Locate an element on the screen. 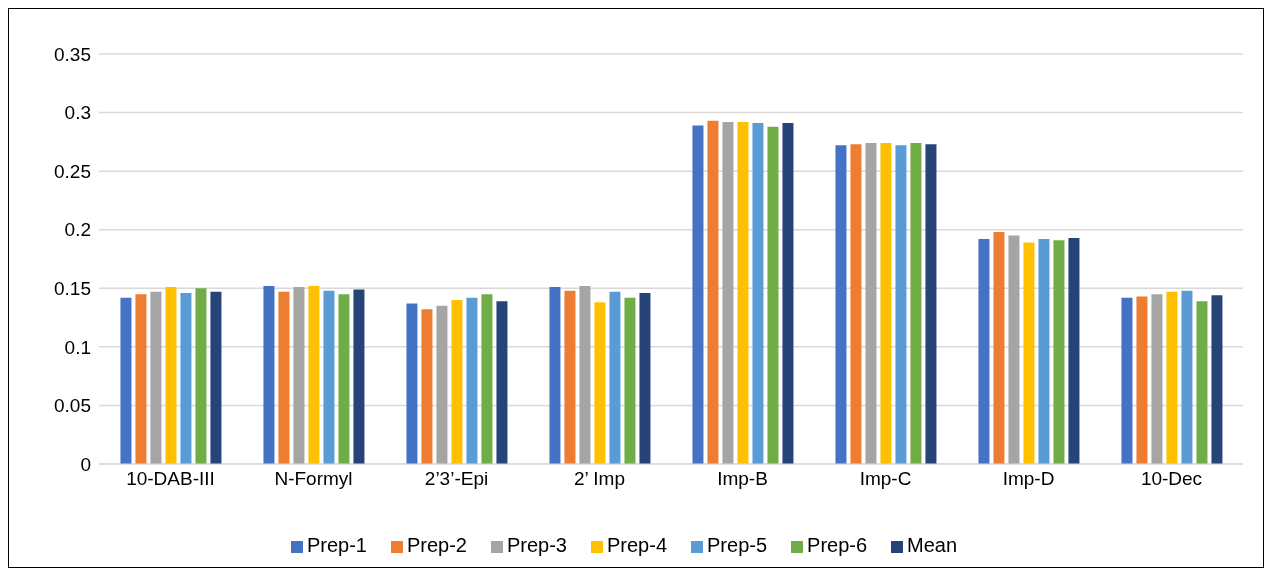  x-tick-label: Imp-C is located at coordinates (885, 479).